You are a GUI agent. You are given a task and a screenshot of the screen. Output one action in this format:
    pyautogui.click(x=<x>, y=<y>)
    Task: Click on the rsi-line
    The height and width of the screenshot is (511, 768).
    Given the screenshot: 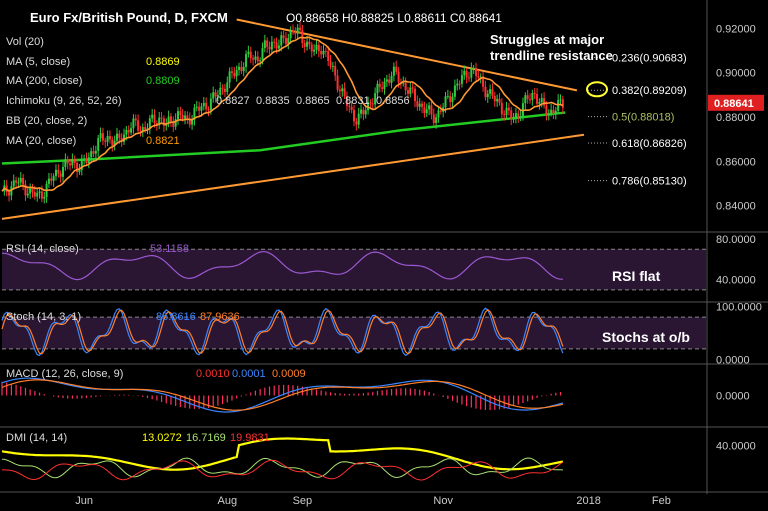 What is the action you would take?
    pyautogui.click(x=282, y=266)
    